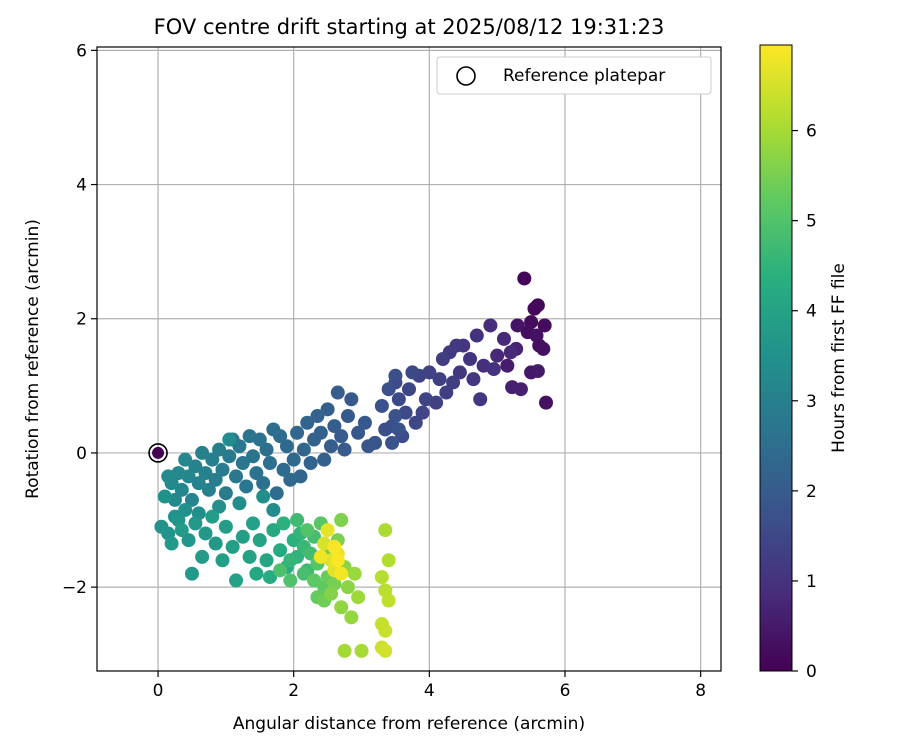 The width and height of the screenshot is (900, 750). What do you see at coordinates (811, 492) in the screenshot?
I see `colorbar-tick-label: 2` at bounding box center [811, 492].